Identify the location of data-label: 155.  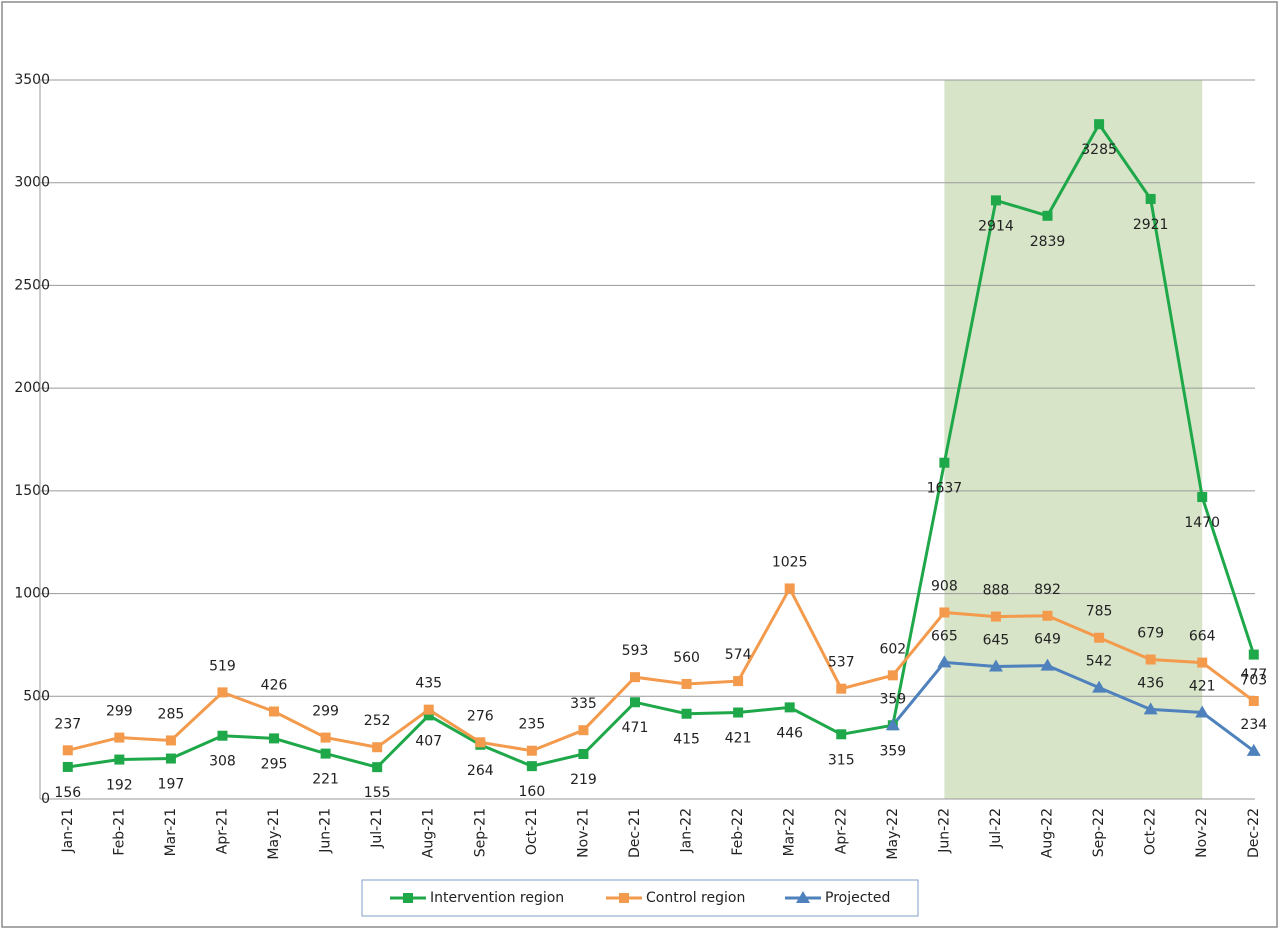
(377, 793).